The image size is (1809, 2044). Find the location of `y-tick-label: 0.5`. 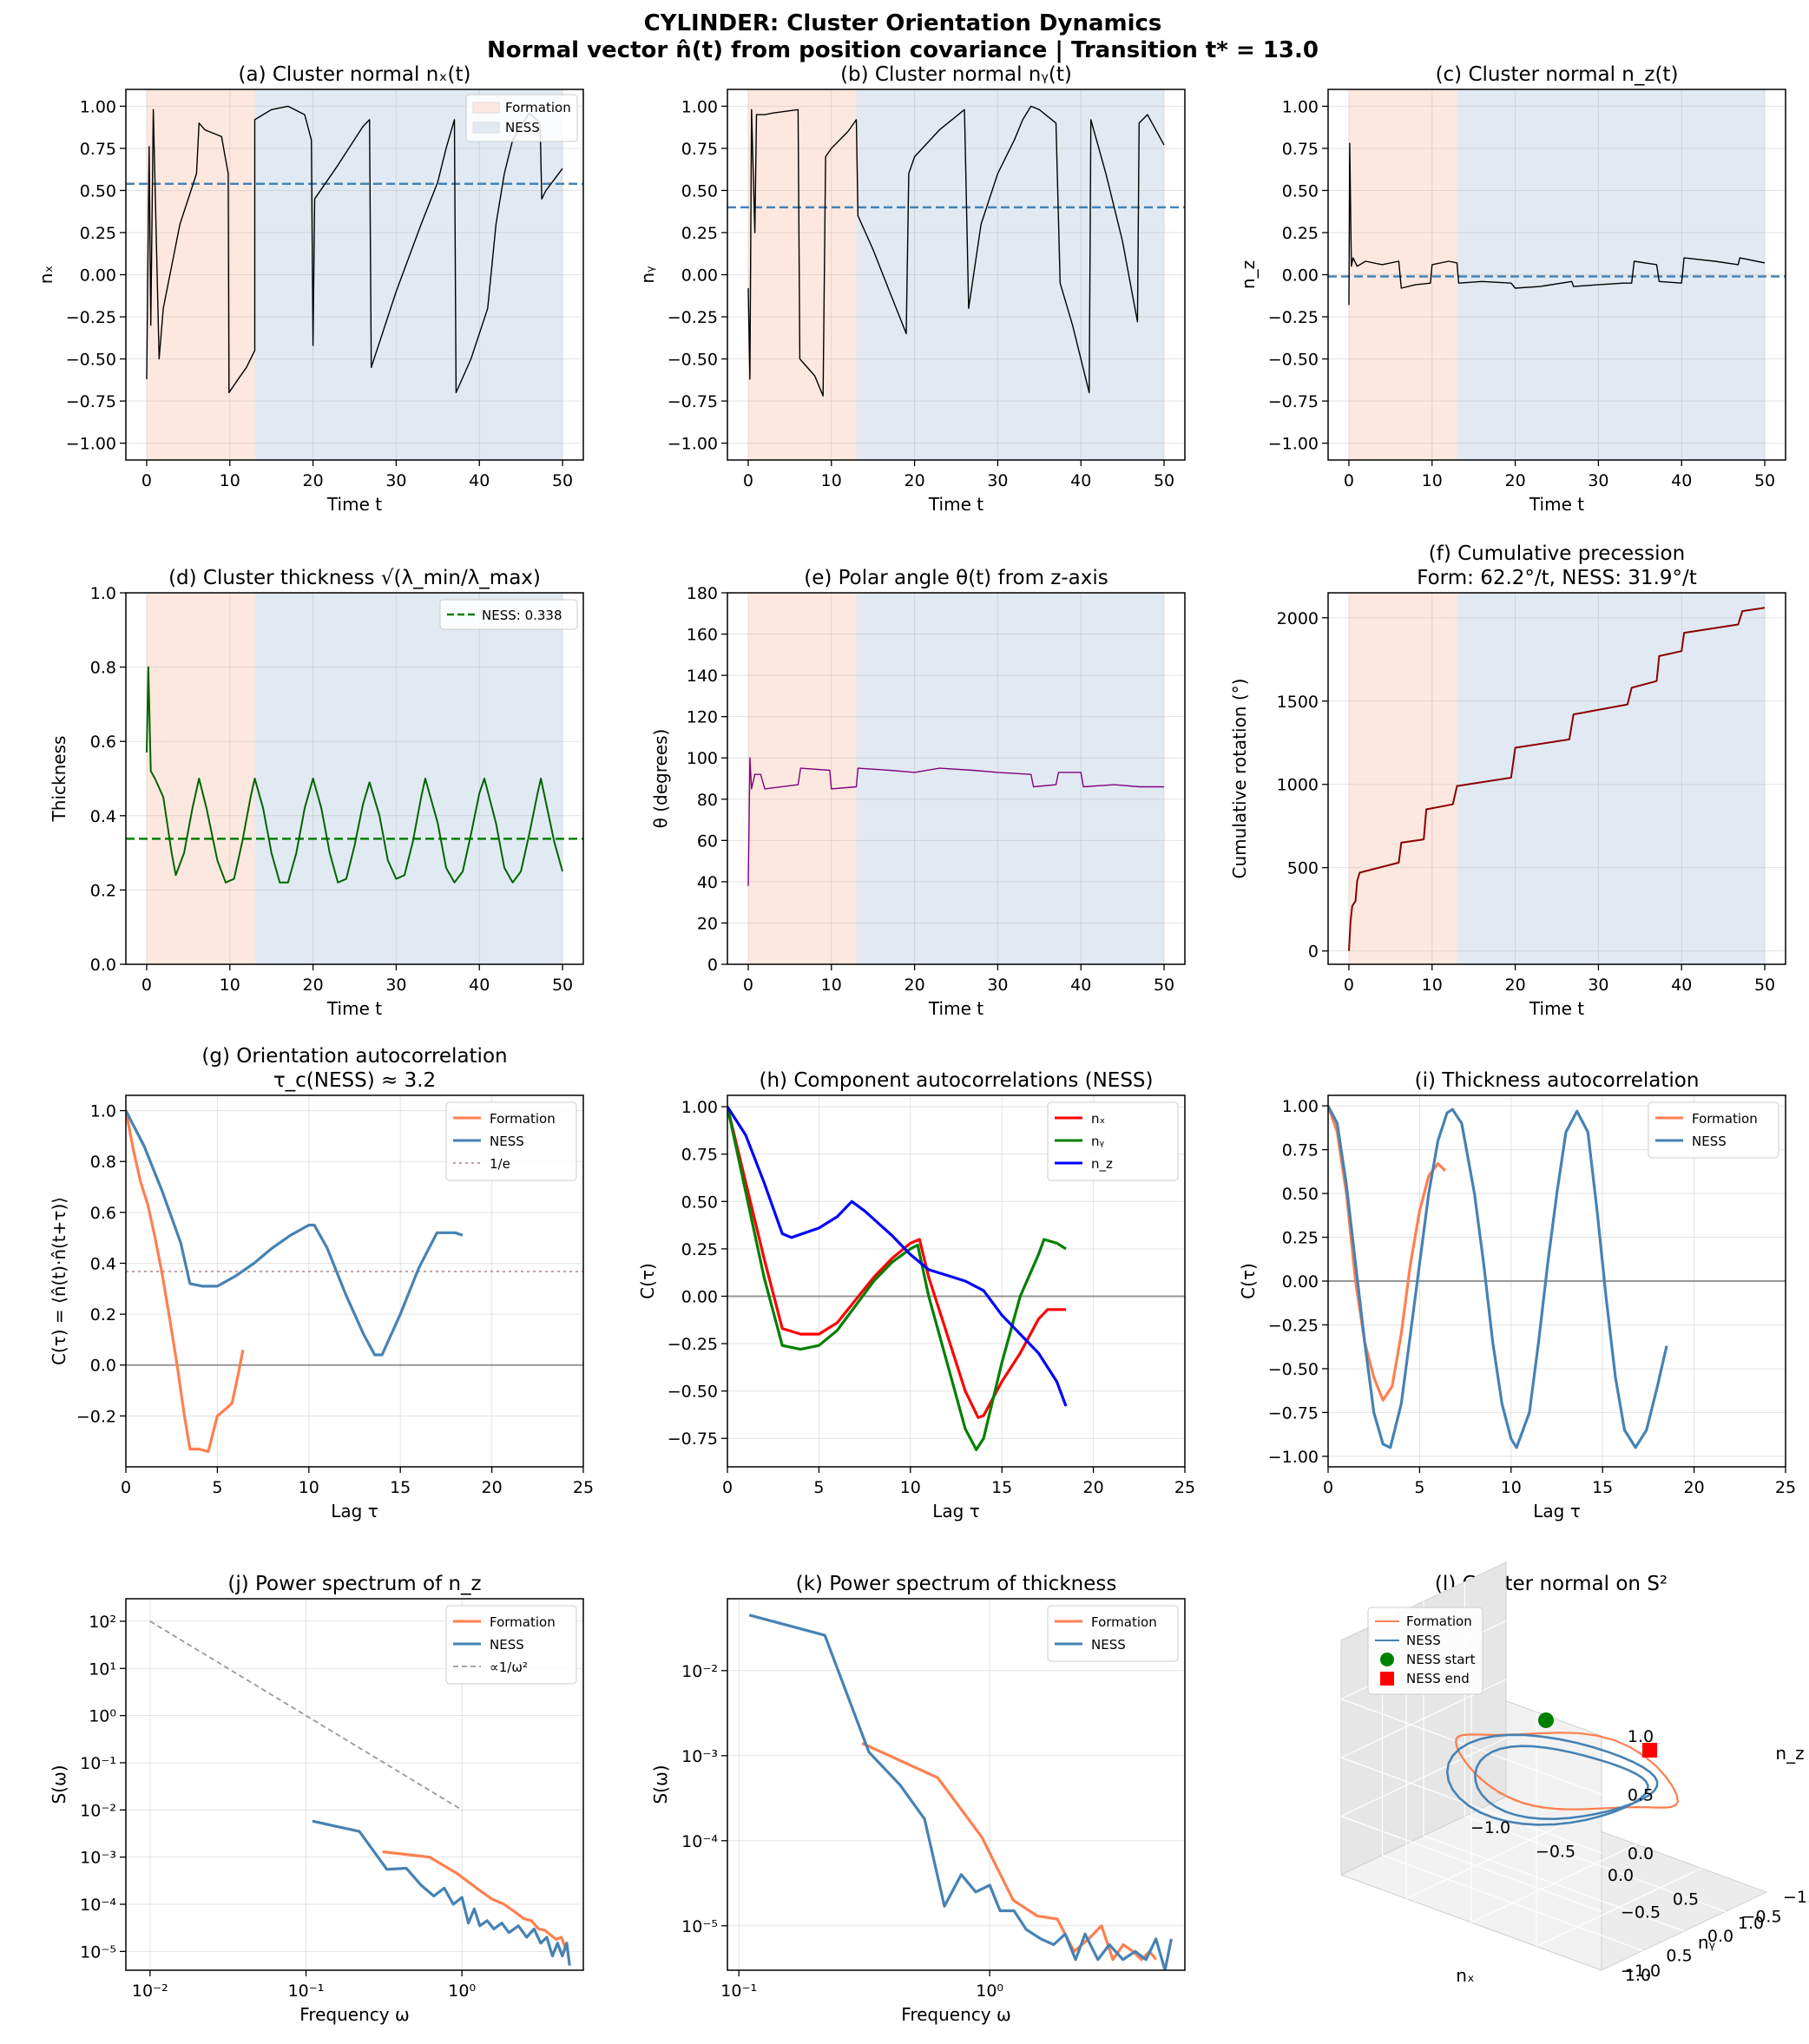

y-tick-label: 0.5 is located at coordinates (1679, 1956).